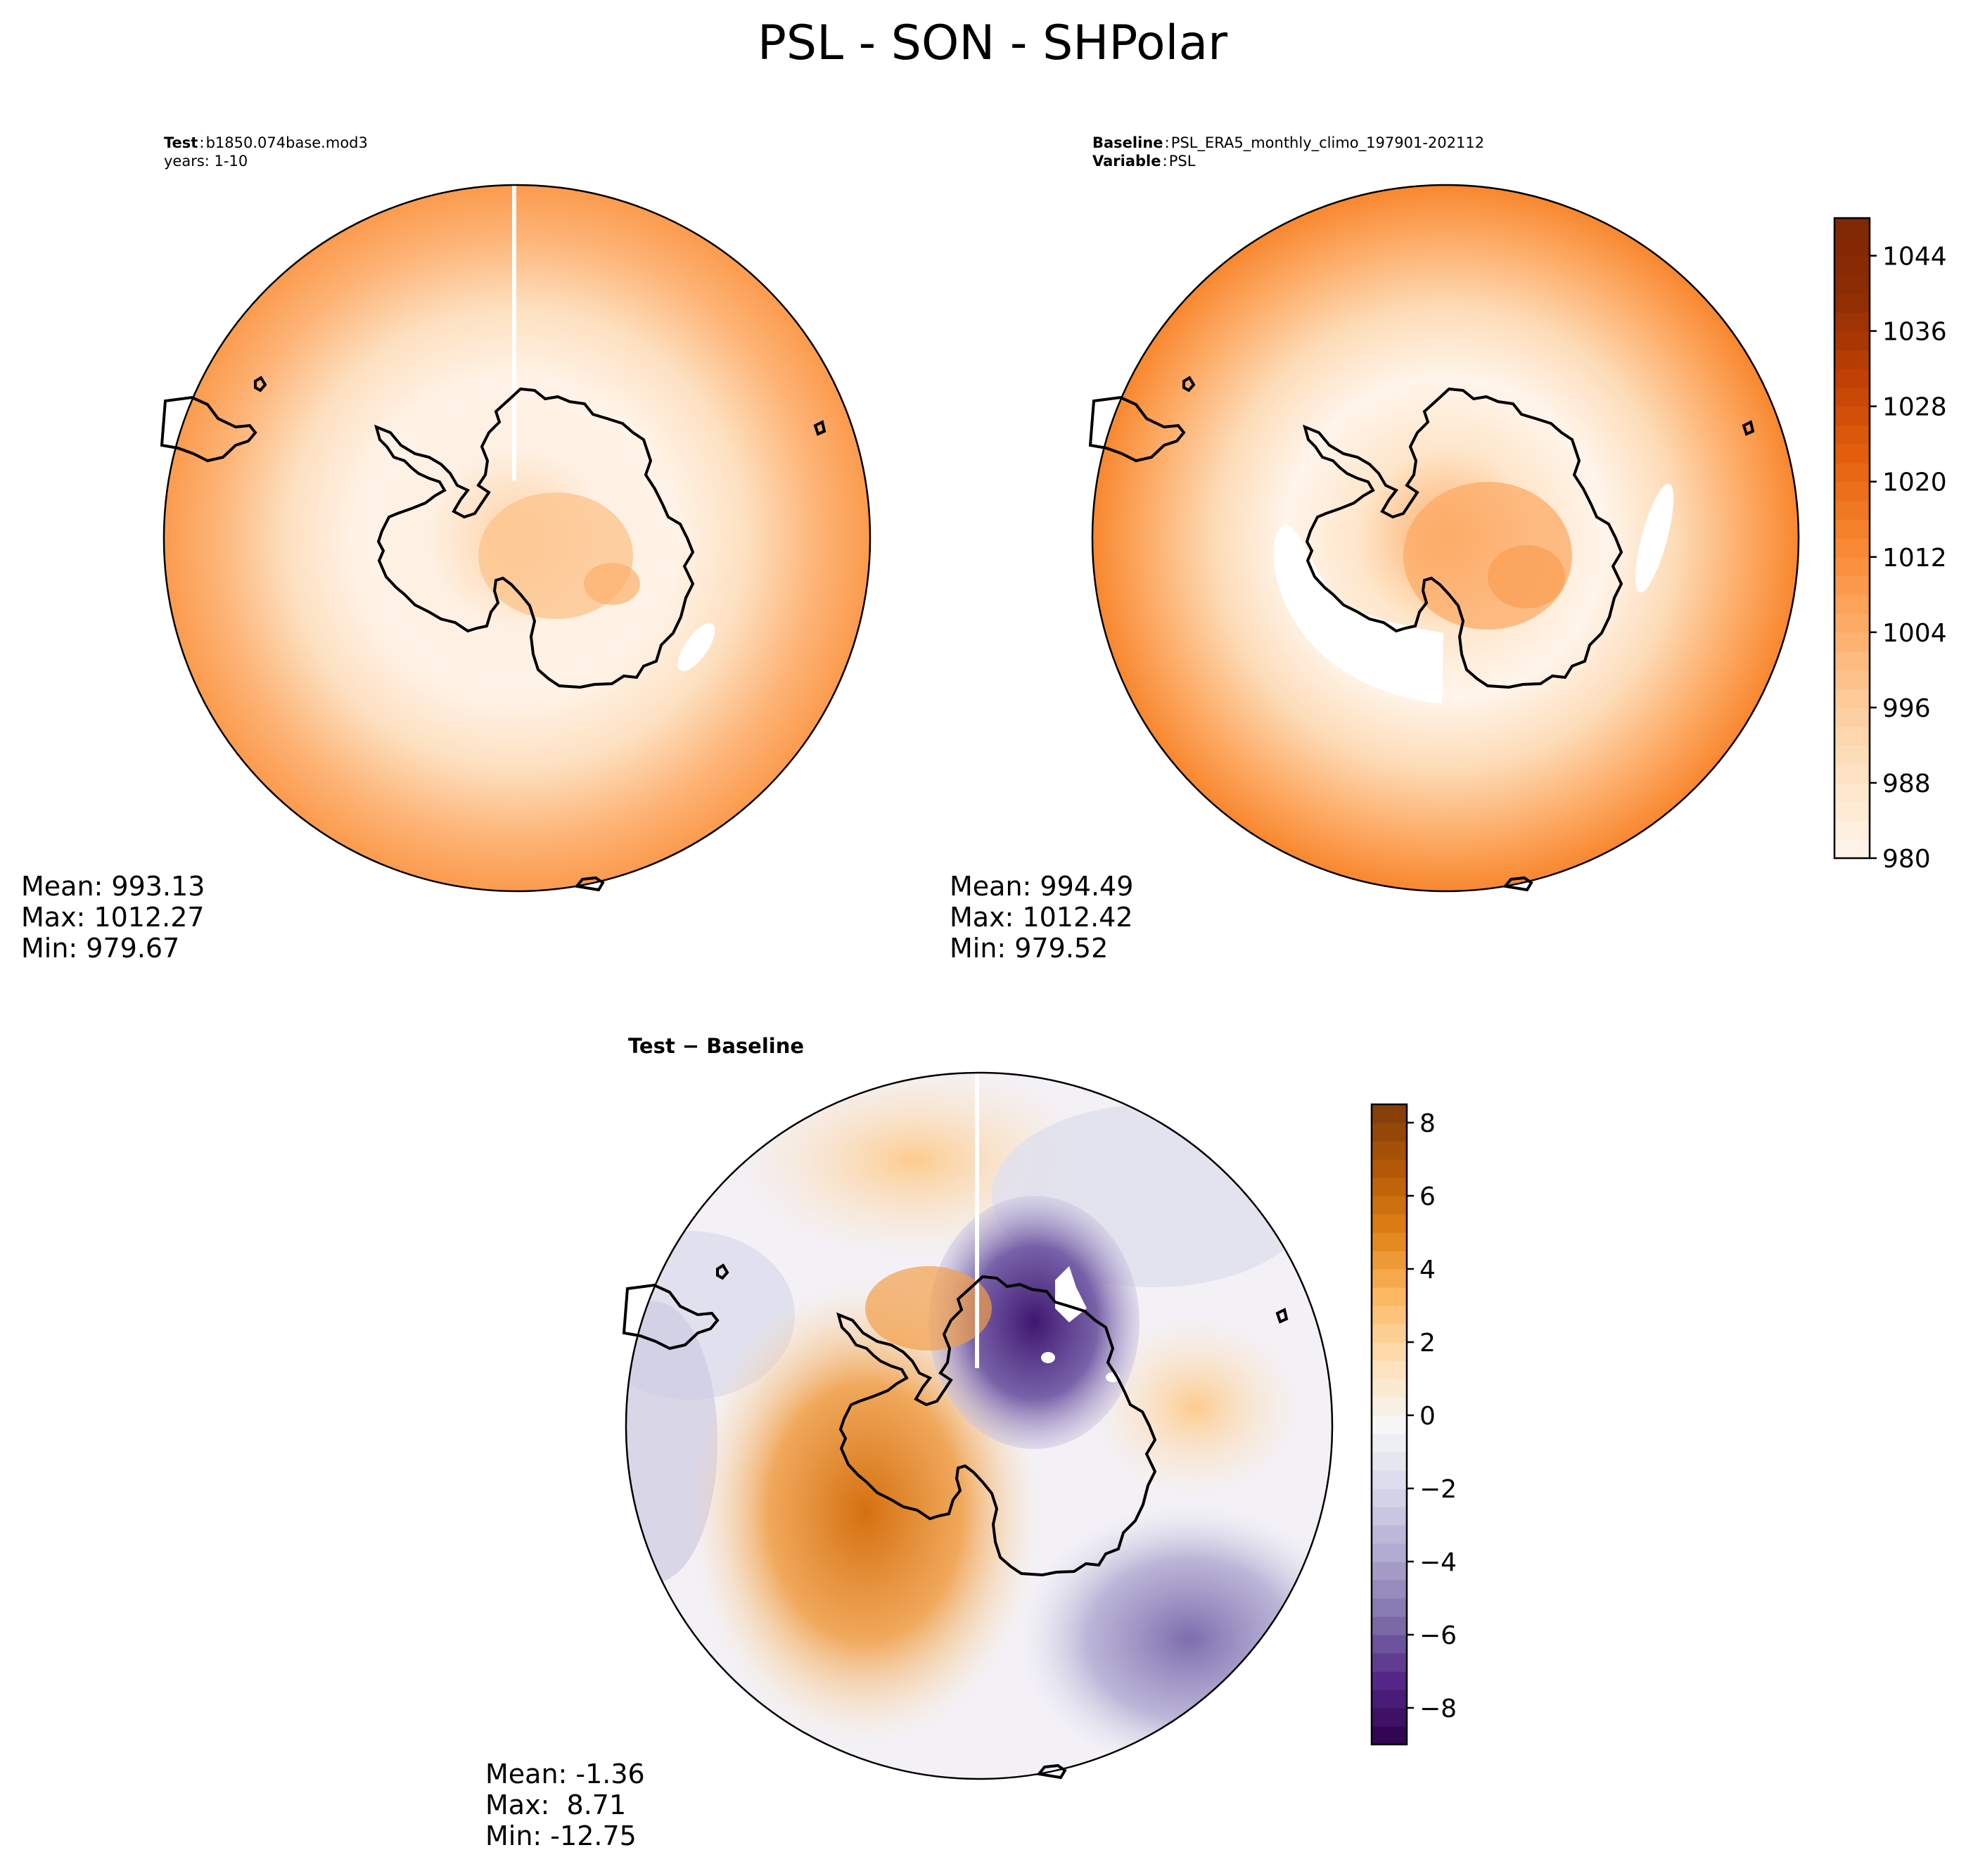  I want to click on abs-tick-label: 1020, so click(1914, 482).